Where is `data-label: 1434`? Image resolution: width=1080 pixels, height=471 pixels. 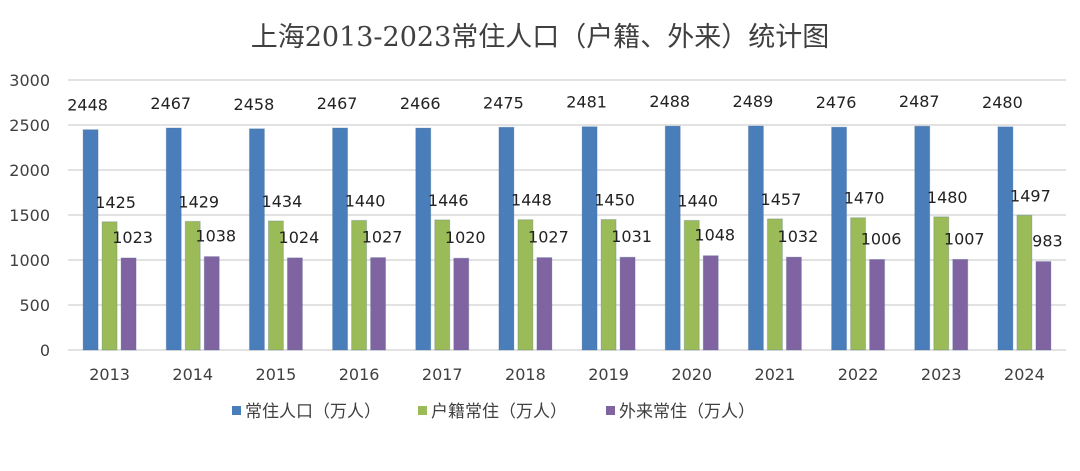
data-label: 1434 is located at coordinates (282, 201).